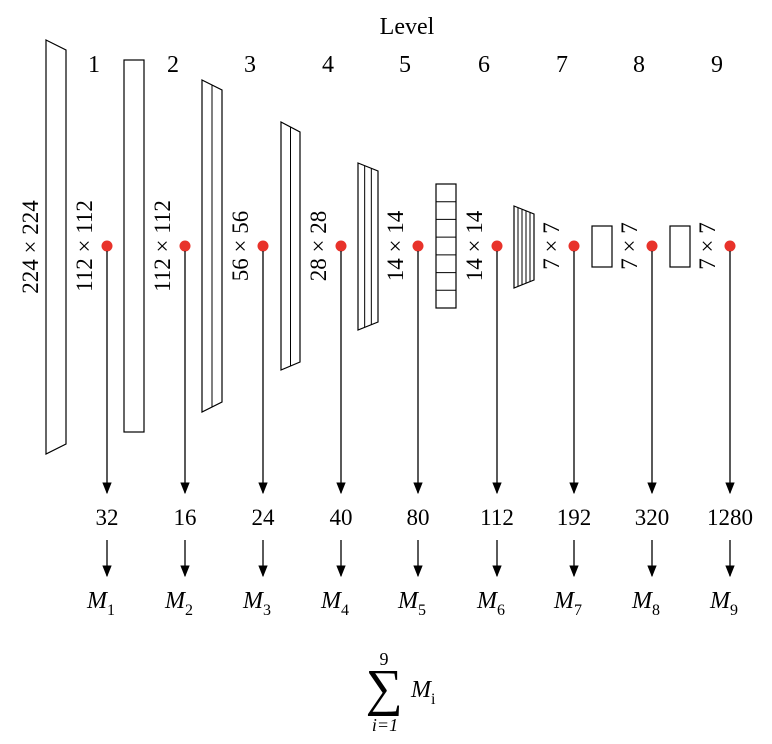  I want to click on output-label-5: M5, so click(411, 603).